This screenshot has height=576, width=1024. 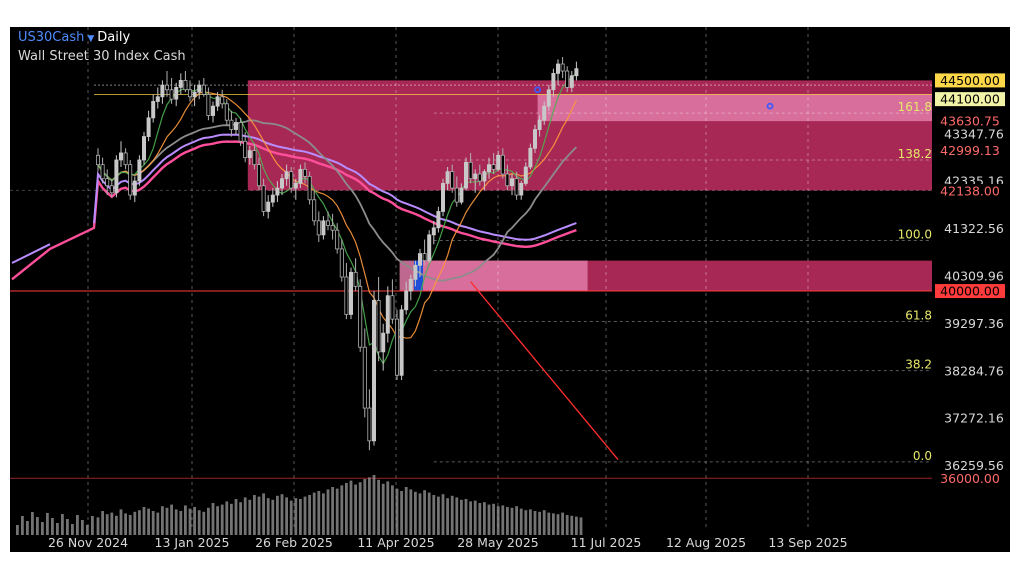 What do you see at coordinates (915, 154) in the screenshot?
I see `fib-label-1: 138.2` at bounding box center [915, 154].